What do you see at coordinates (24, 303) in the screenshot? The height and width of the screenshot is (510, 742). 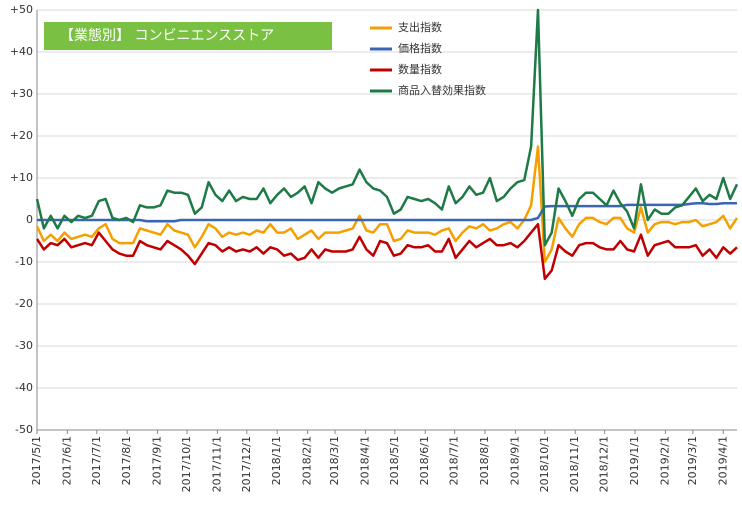 I see `y-tick-label: -20` at bounding box center [24, 303].